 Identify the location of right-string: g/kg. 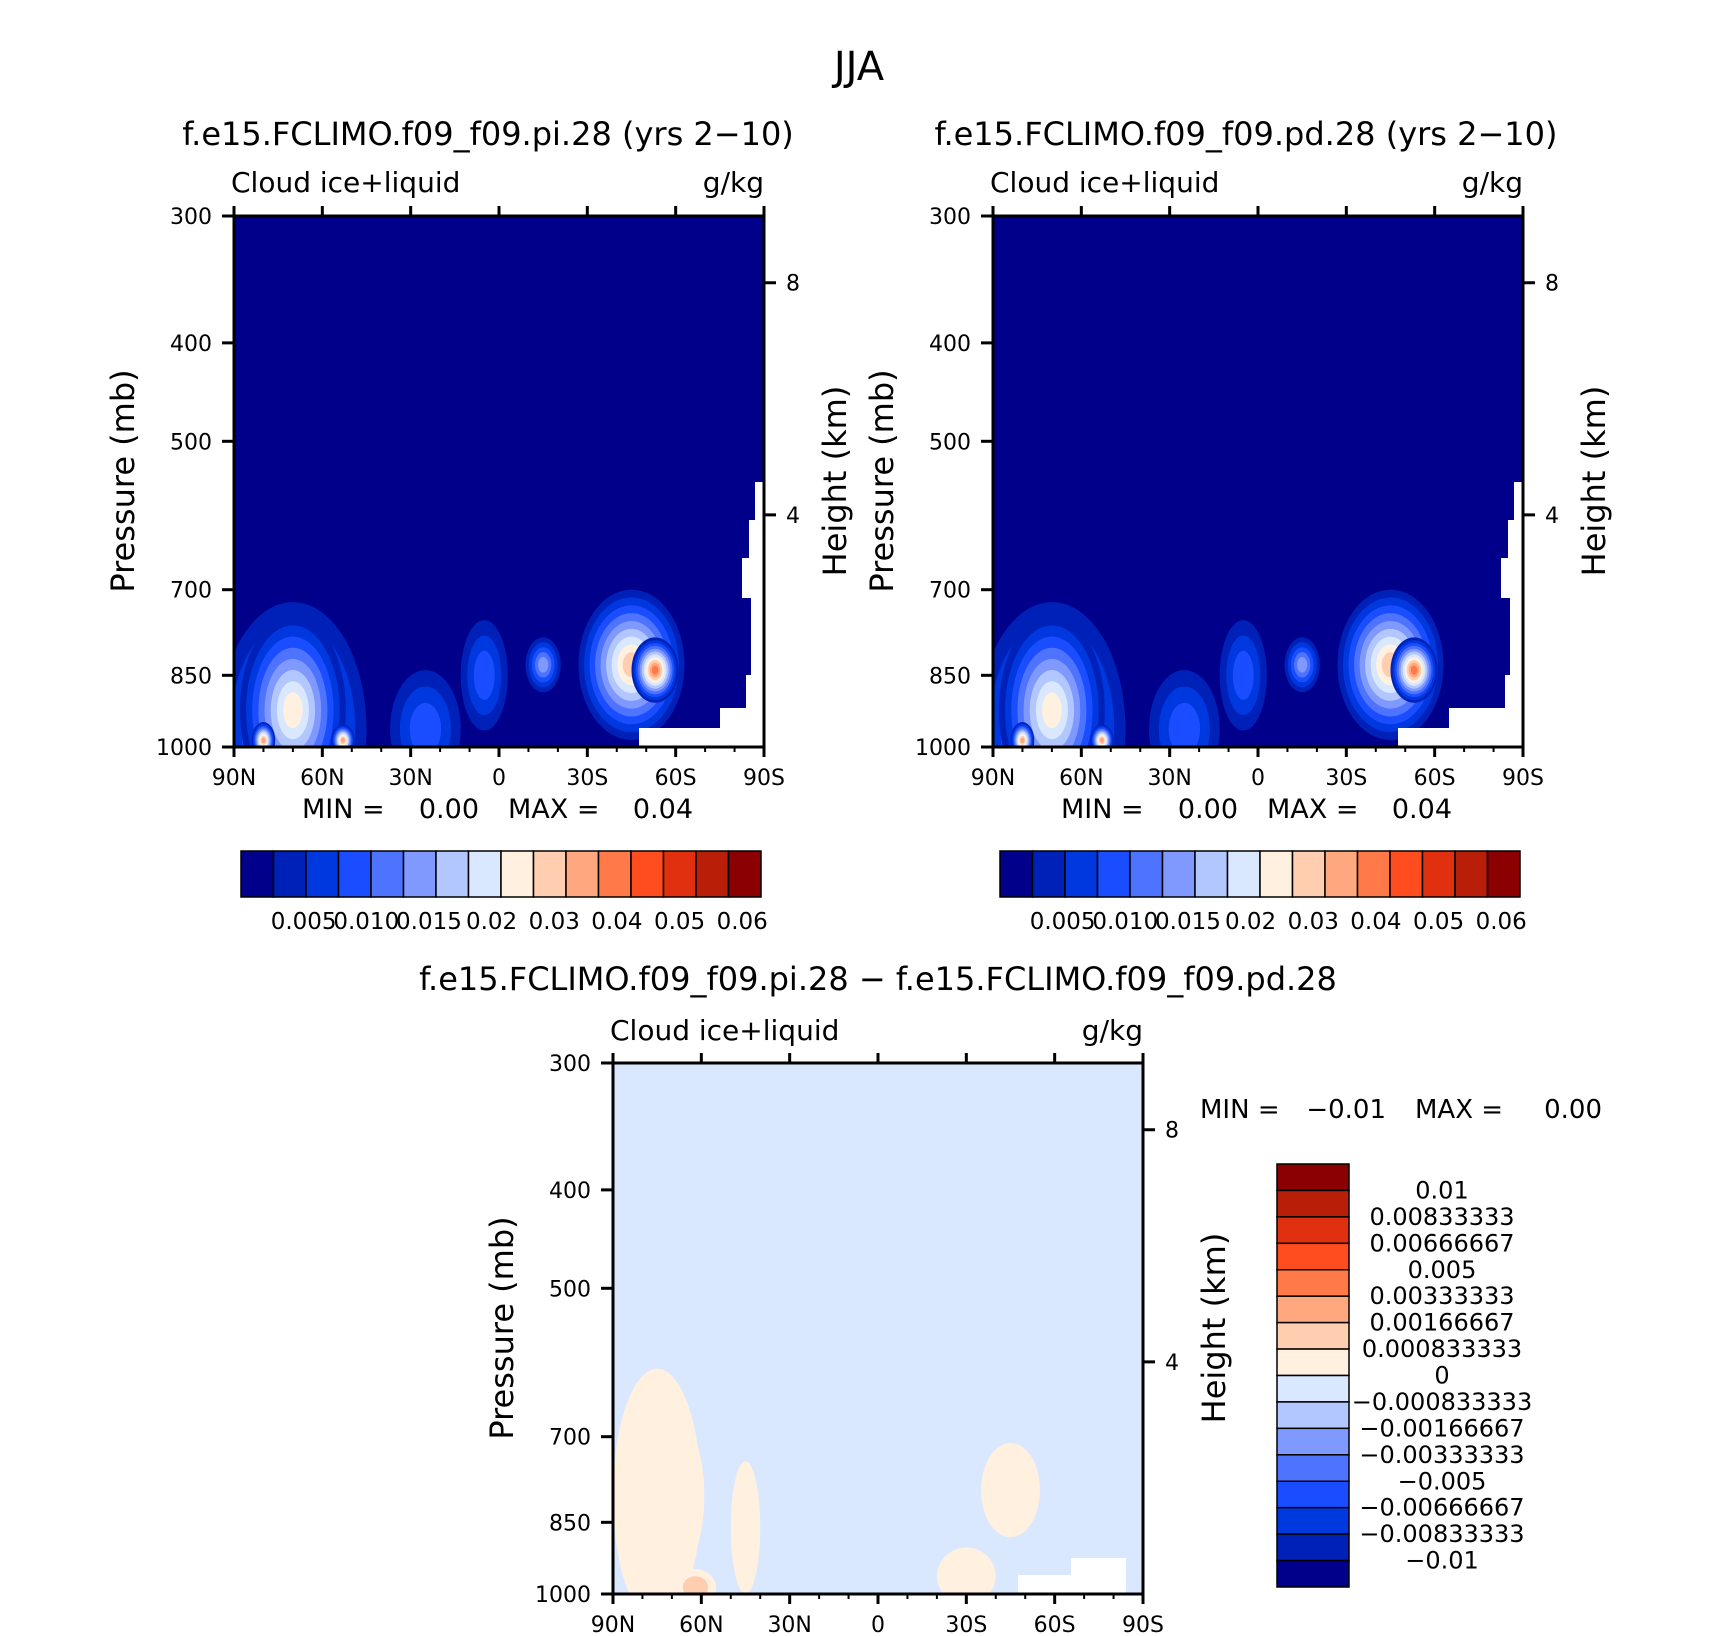
(733, 182).